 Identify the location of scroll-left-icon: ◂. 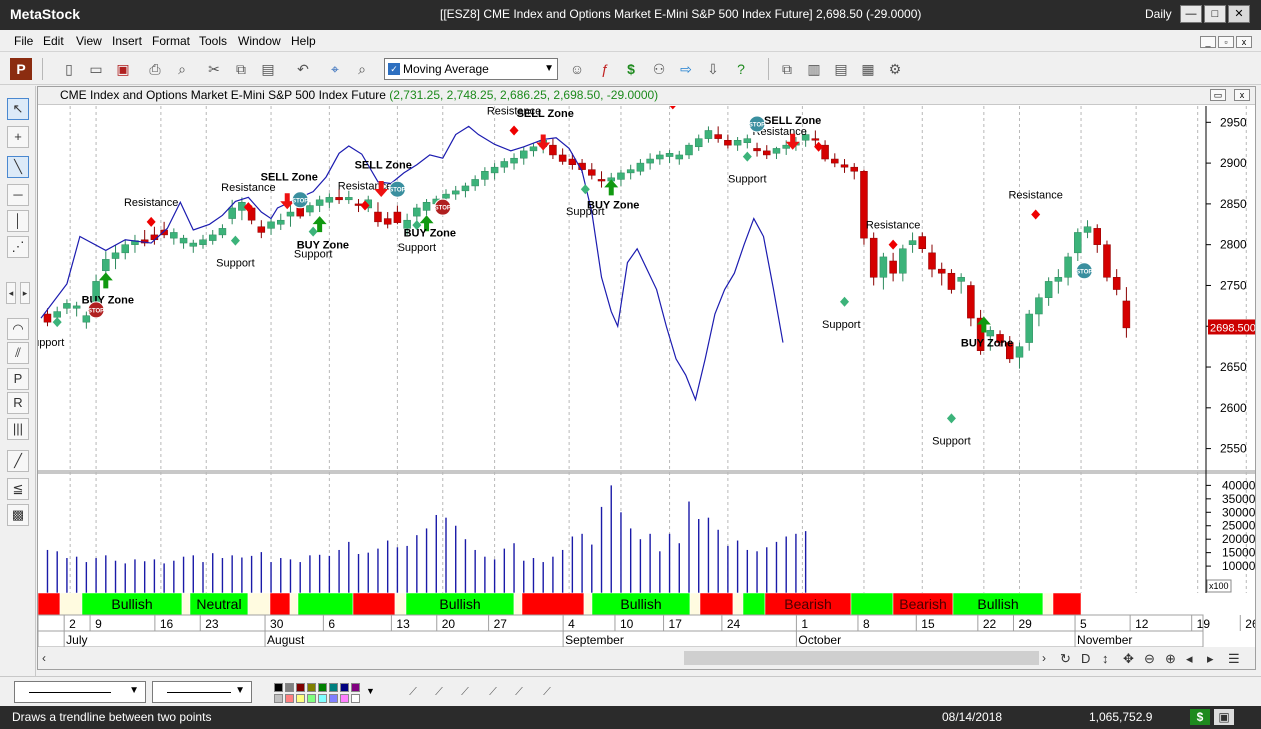
(11, 293).